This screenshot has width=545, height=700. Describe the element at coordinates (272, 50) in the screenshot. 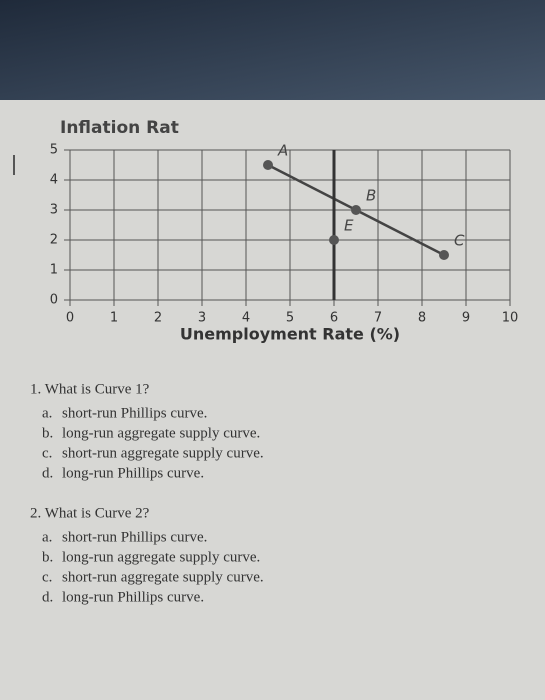

I see `background` at that location.